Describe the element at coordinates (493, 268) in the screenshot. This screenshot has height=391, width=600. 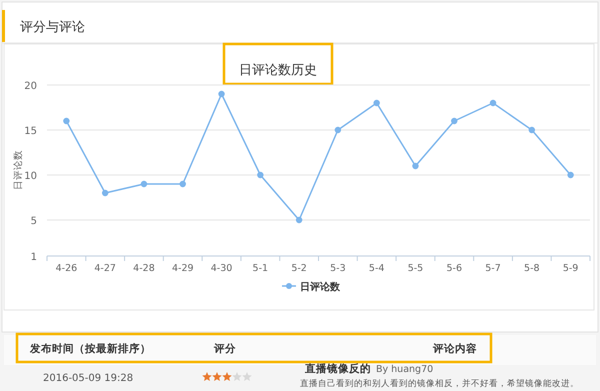
I see `x-tick-label: 5-7` at that location.